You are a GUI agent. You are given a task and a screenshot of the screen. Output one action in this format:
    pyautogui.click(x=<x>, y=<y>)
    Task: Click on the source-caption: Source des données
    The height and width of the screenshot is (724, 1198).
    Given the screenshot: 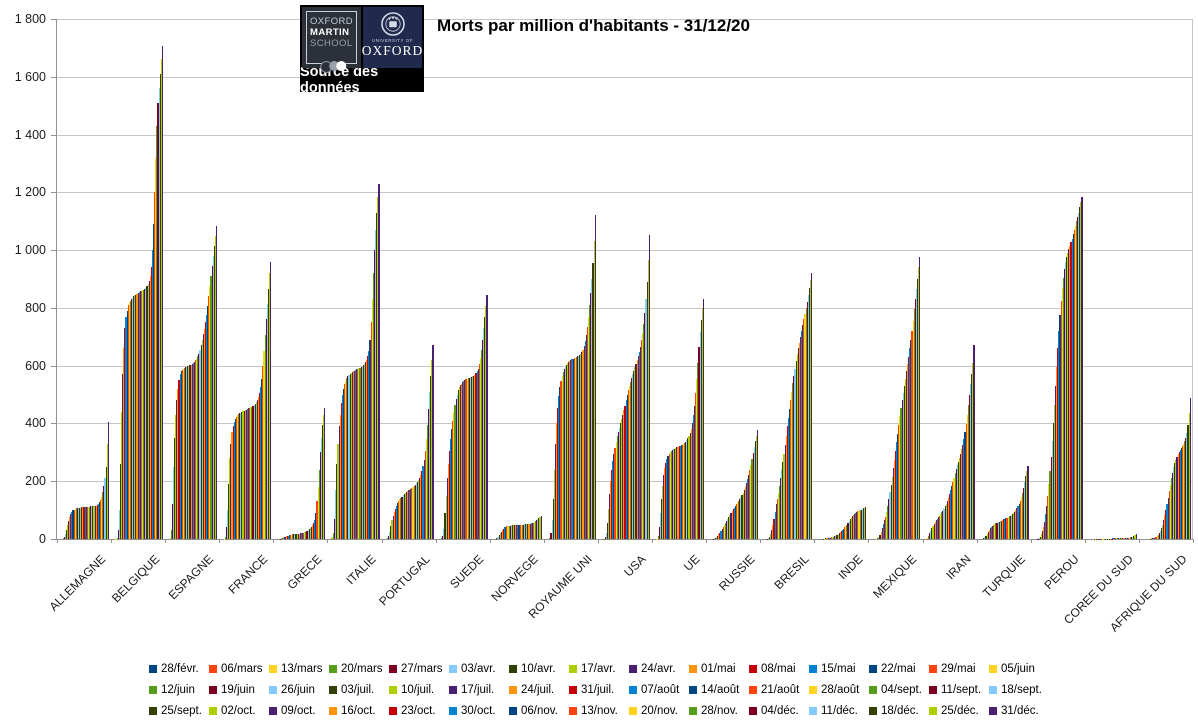 What is the action you would take?
    pyautogui.click(x=339, y=80)
    